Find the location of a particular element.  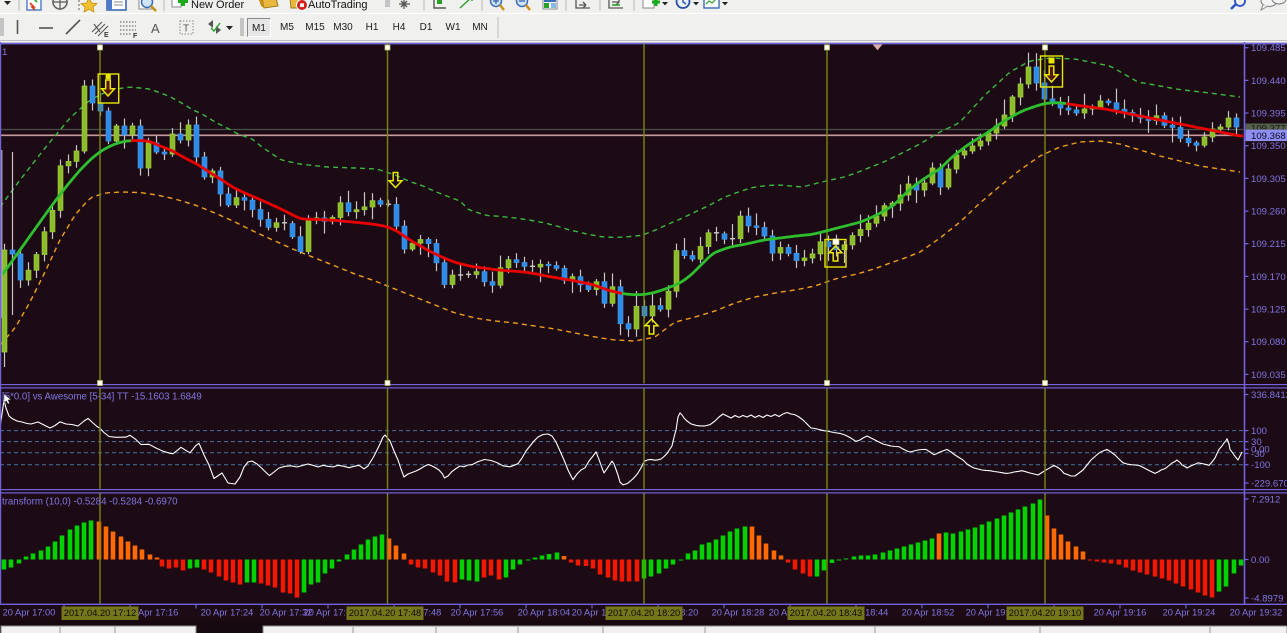

svg-text: 20 Apr 18:12 is located at coordinates (598, 613).